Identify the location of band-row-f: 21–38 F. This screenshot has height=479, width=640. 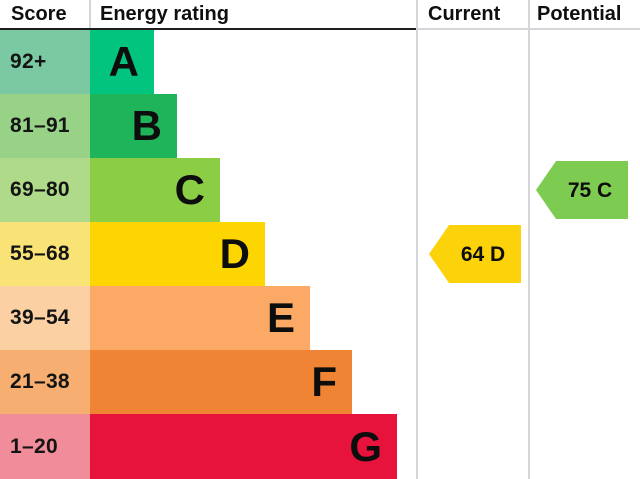
(176, 382).